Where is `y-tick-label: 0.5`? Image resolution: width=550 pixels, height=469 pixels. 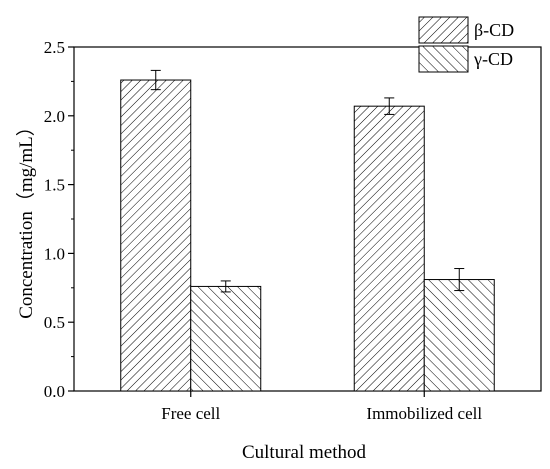
y-tick-label: 0.5 is located at coordinates (54, 322).